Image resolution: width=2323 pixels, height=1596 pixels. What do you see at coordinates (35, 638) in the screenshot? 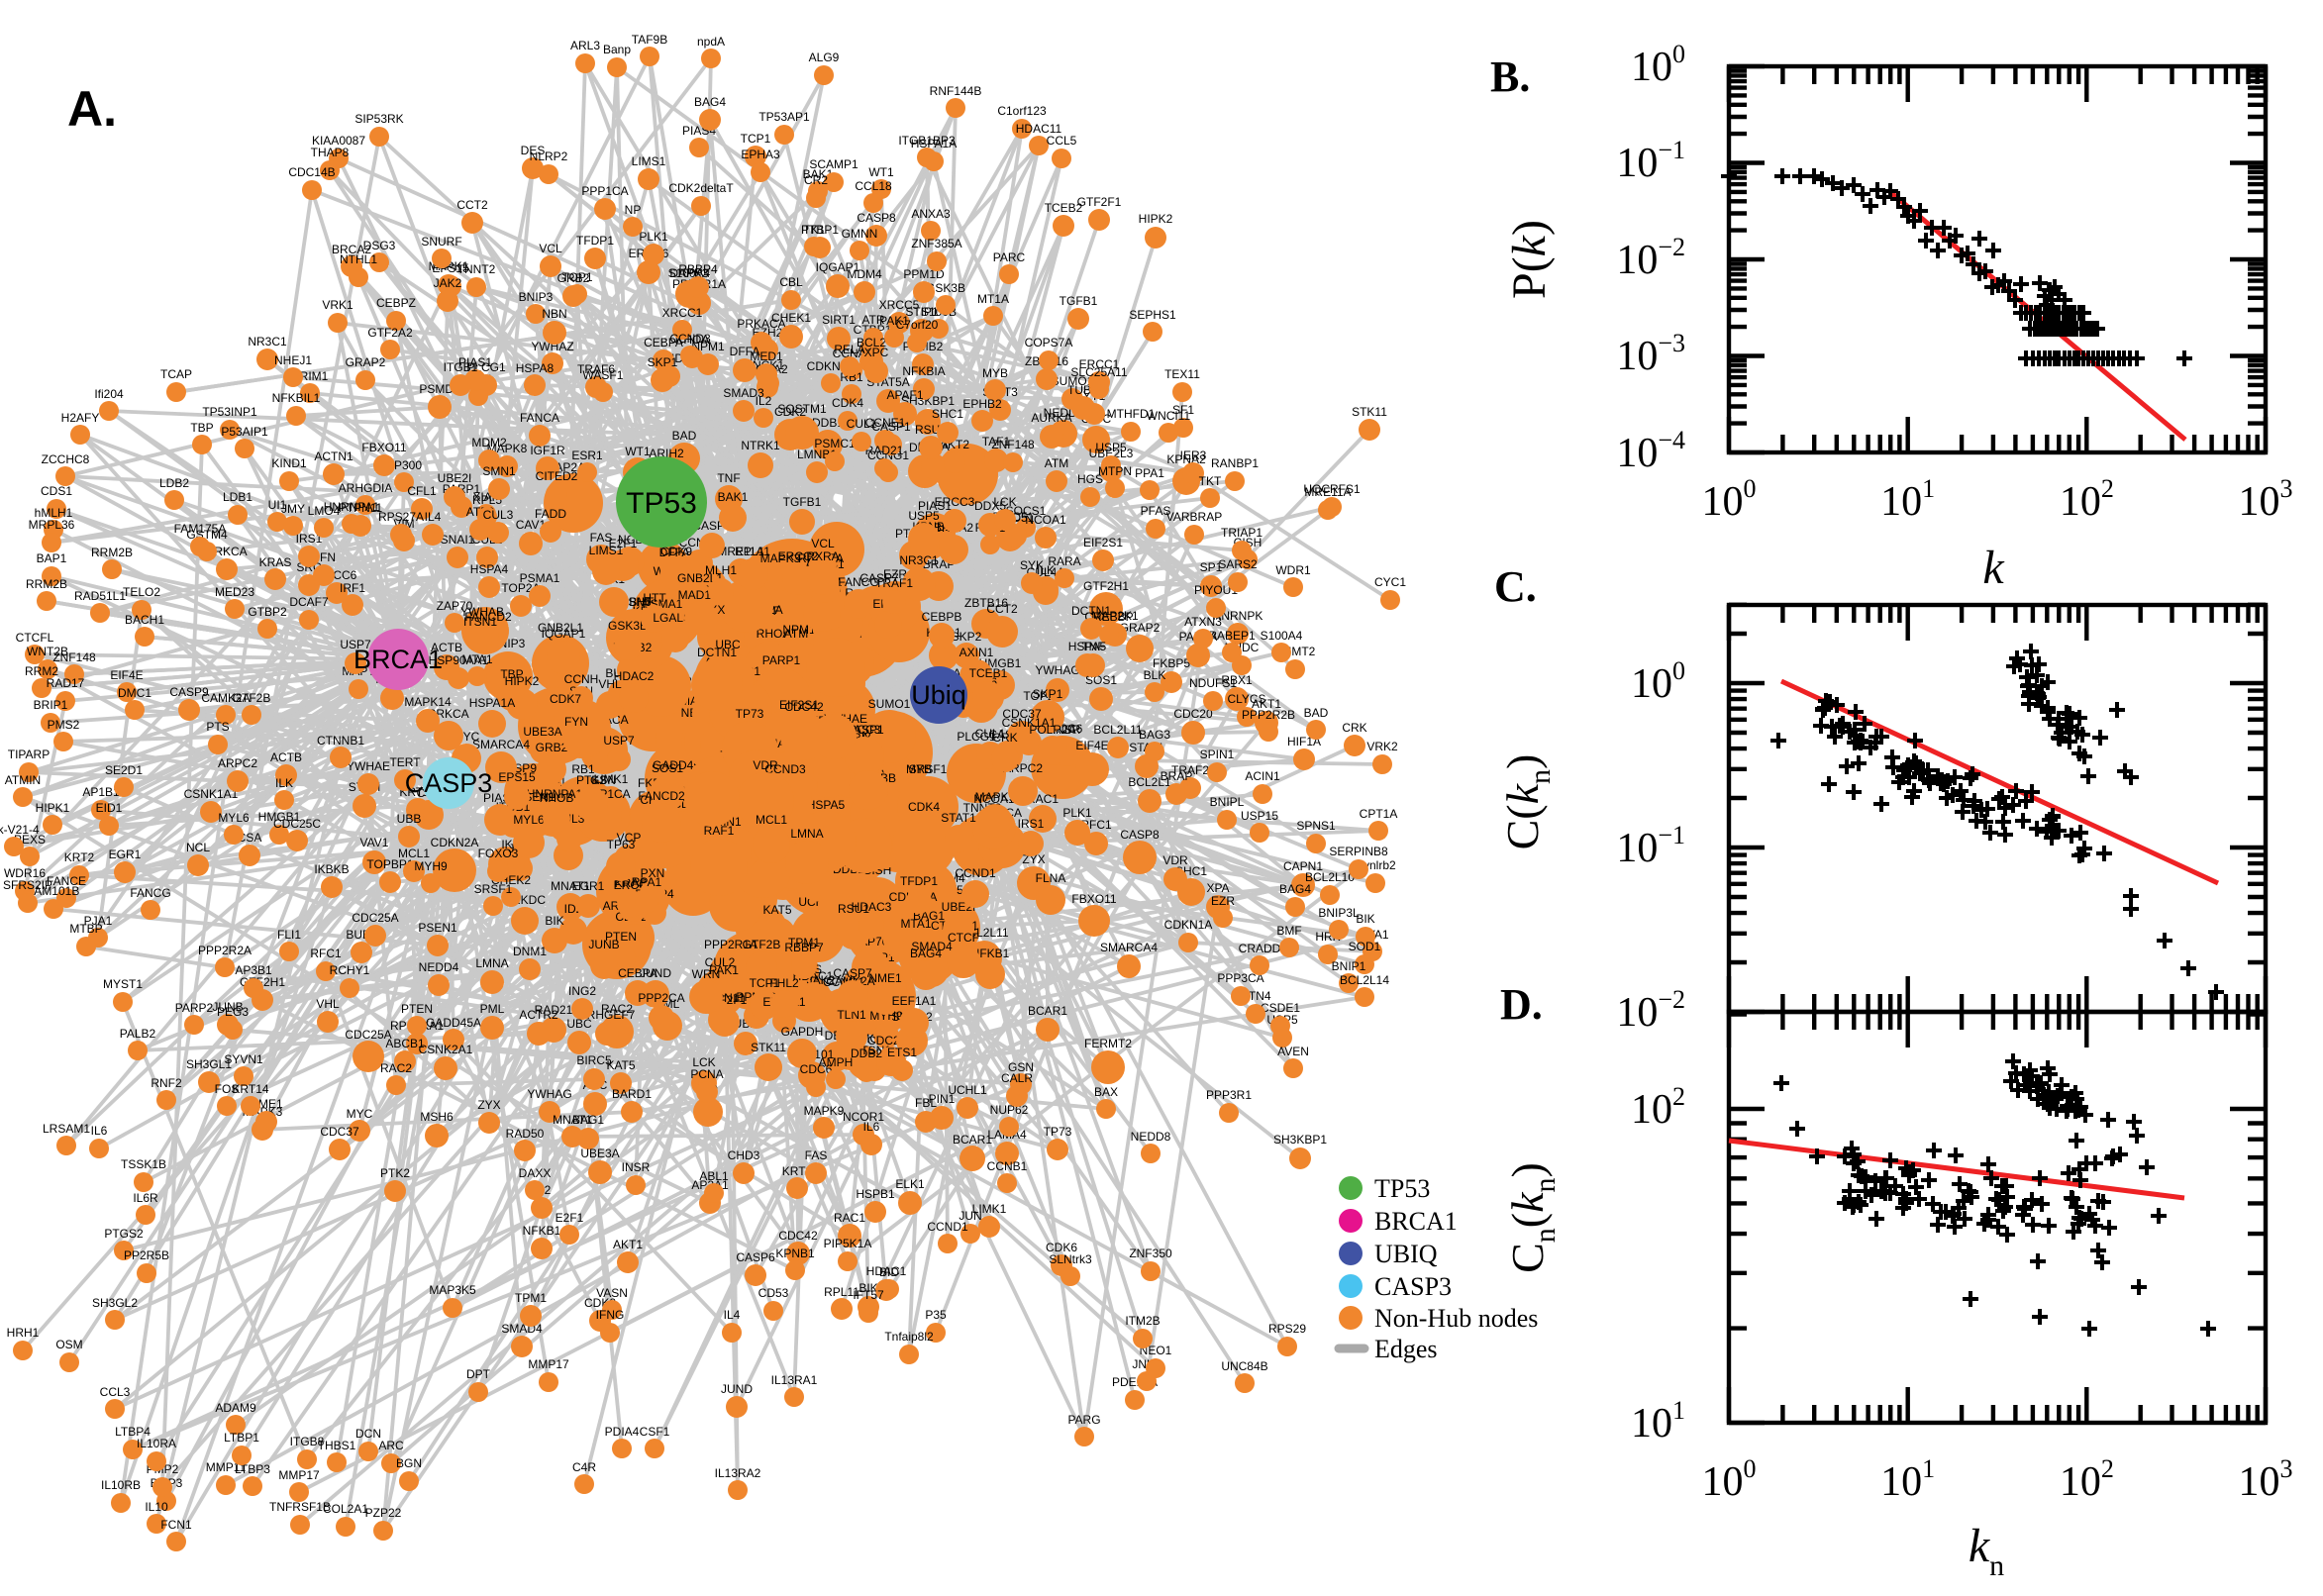
I see `svg-text: CTCFL` at bounding box center [35, 638].